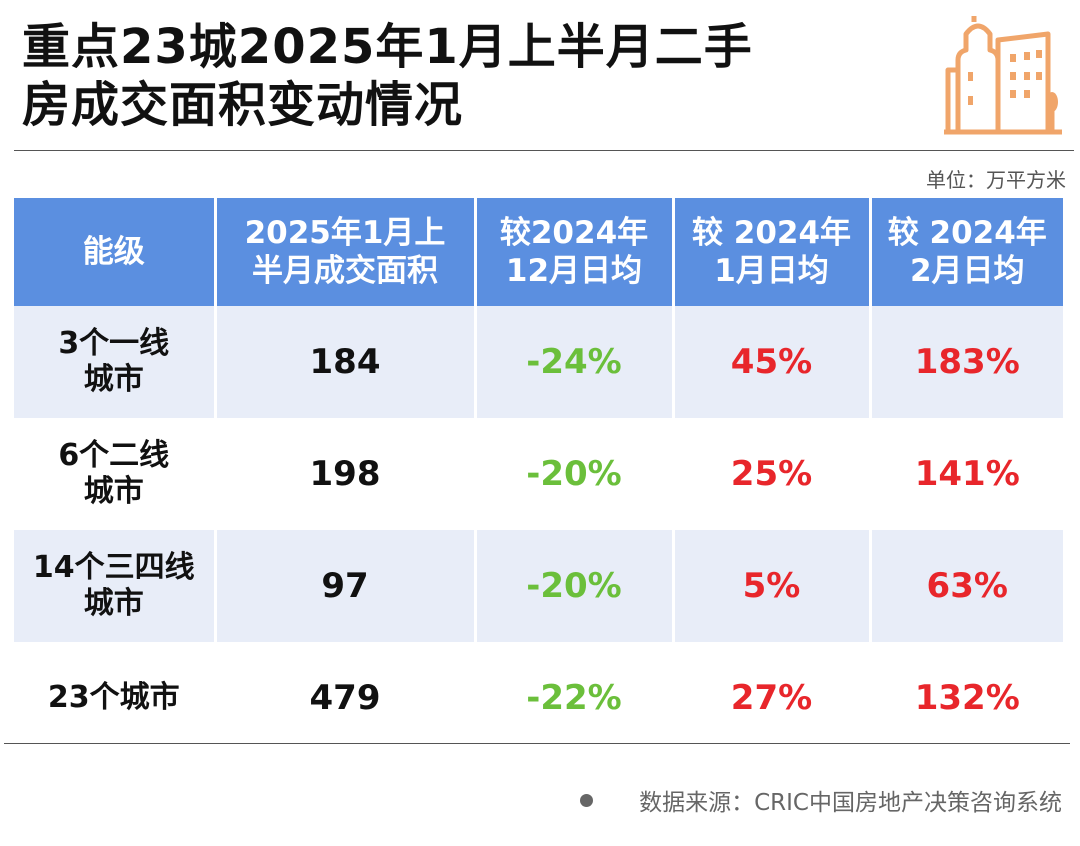 The width and height of the screenshot is (1080, 846). Describe the element at coordinates (115, 586) in the screenshot. I see `cell-tier: 14个三四线 城市` at that location.